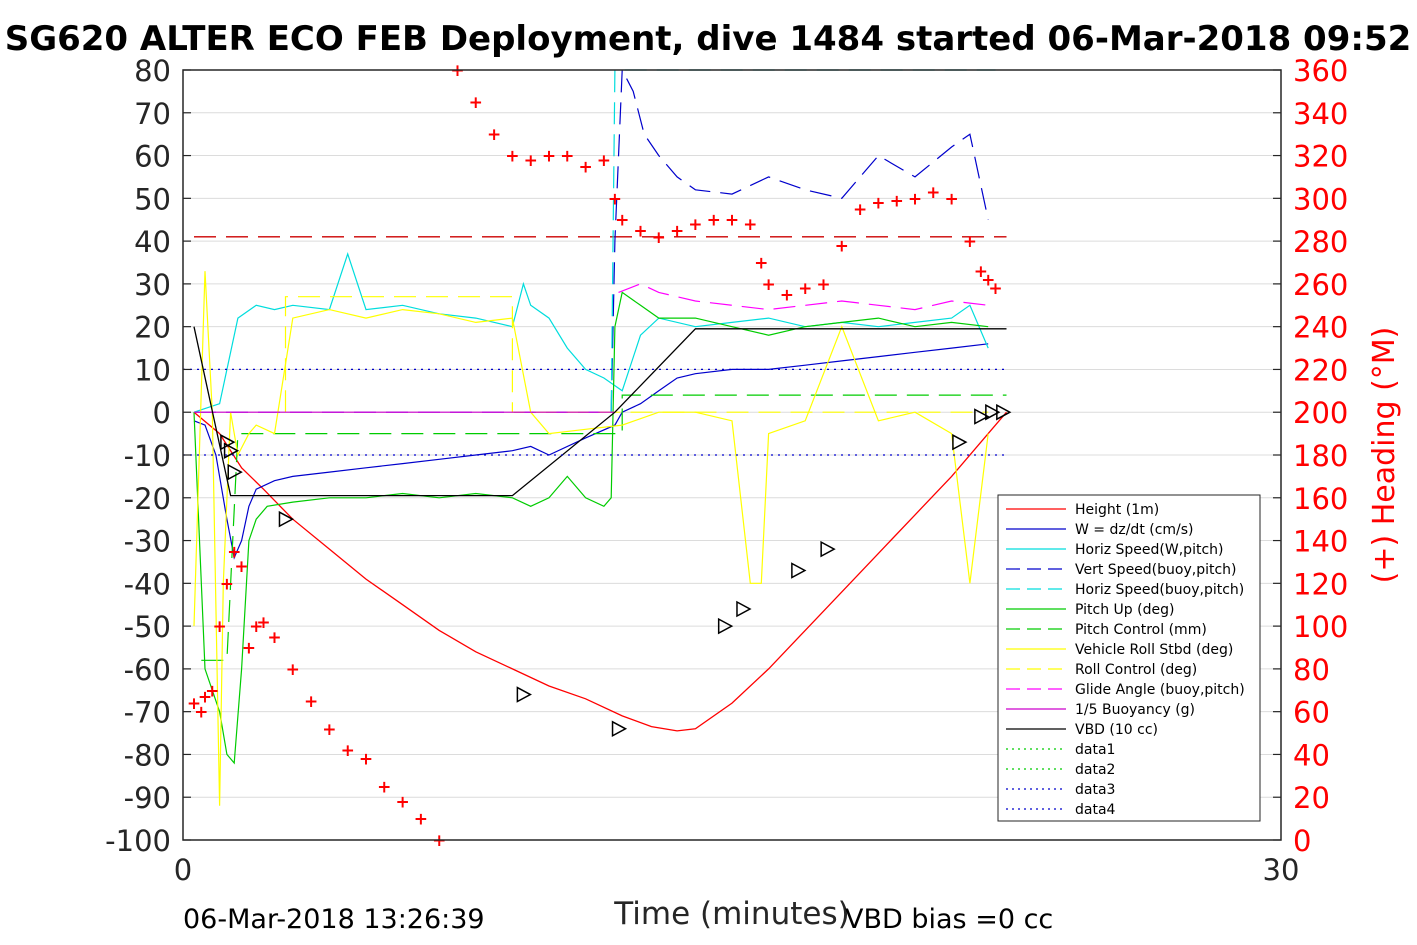  What do you see at coordinates (1320, 456) in the screenshot?
I see `y-right-tick-label: 180` at bounding box center [1320, 456].